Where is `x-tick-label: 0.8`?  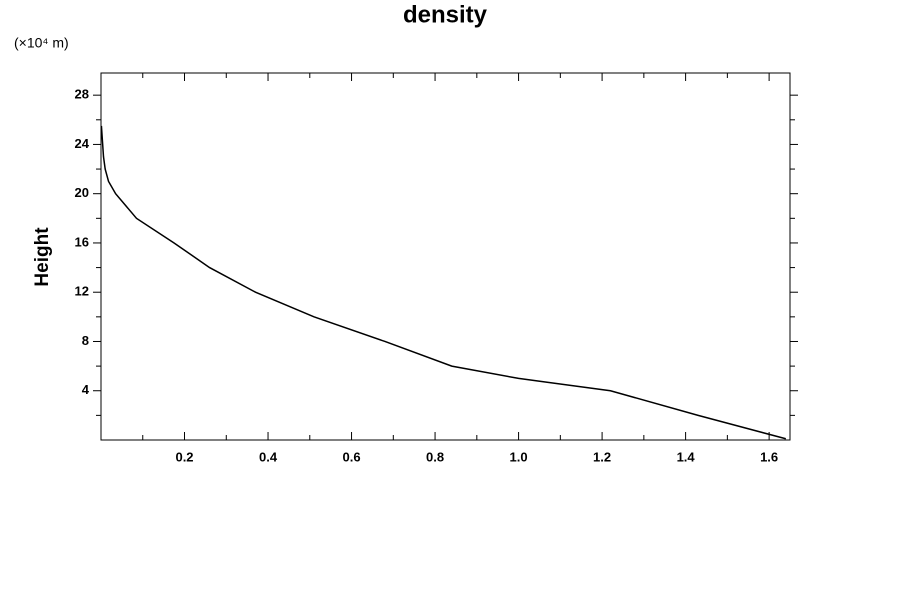 x-tick-label: 0.8 is located at coordinates (435, 456).